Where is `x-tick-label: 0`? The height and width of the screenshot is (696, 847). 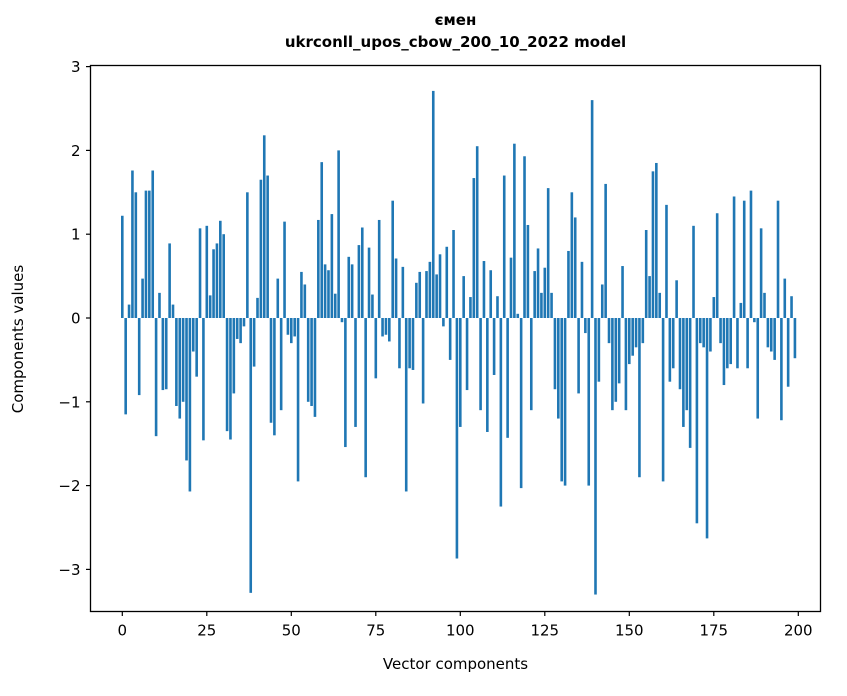 x-tick-label: 0 is located at coordinates (123, 631).